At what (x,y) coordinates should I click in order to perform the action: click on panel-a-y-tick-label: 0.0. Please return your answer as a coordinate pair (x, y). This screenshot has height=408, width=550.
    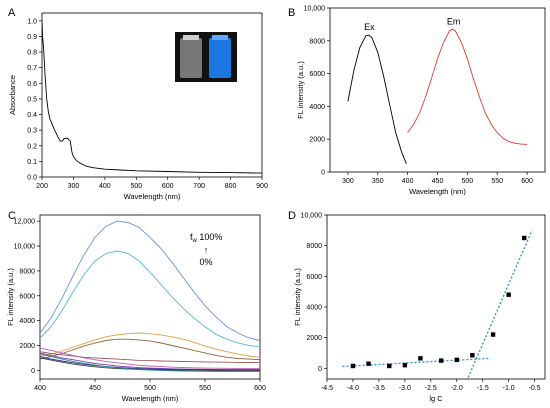
    Looking at the image, I should click on (32, 178).